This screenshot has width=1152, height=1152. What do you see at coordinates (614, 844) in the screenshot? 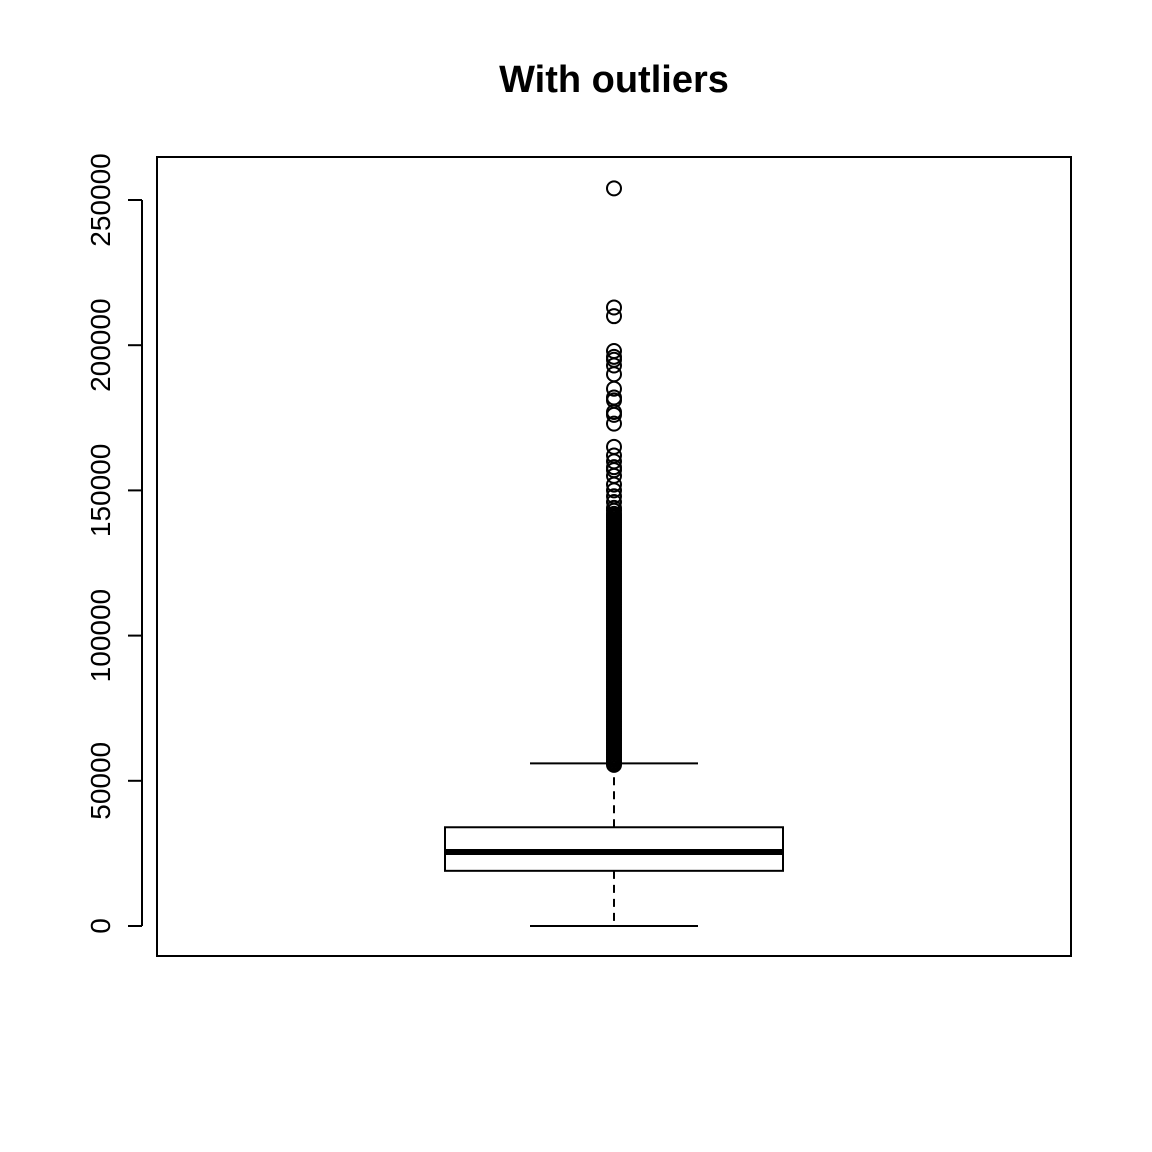
I see `box-plot` at bounding box center [614, 844].